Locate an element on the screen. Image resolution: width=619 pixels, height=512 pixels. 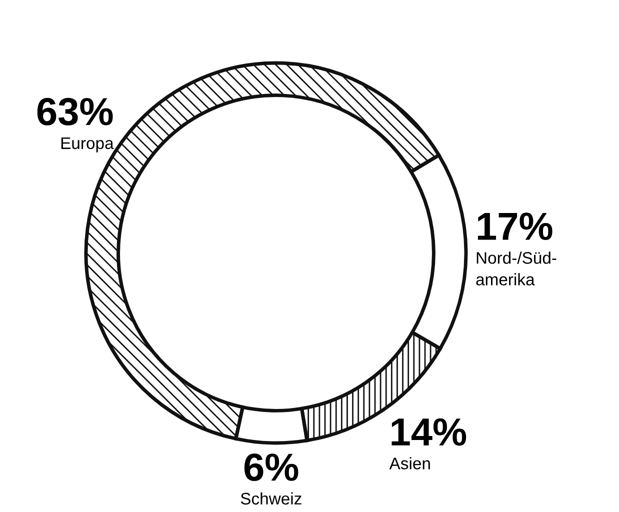
slice-label: Europa is located at coordinates (87, 144).